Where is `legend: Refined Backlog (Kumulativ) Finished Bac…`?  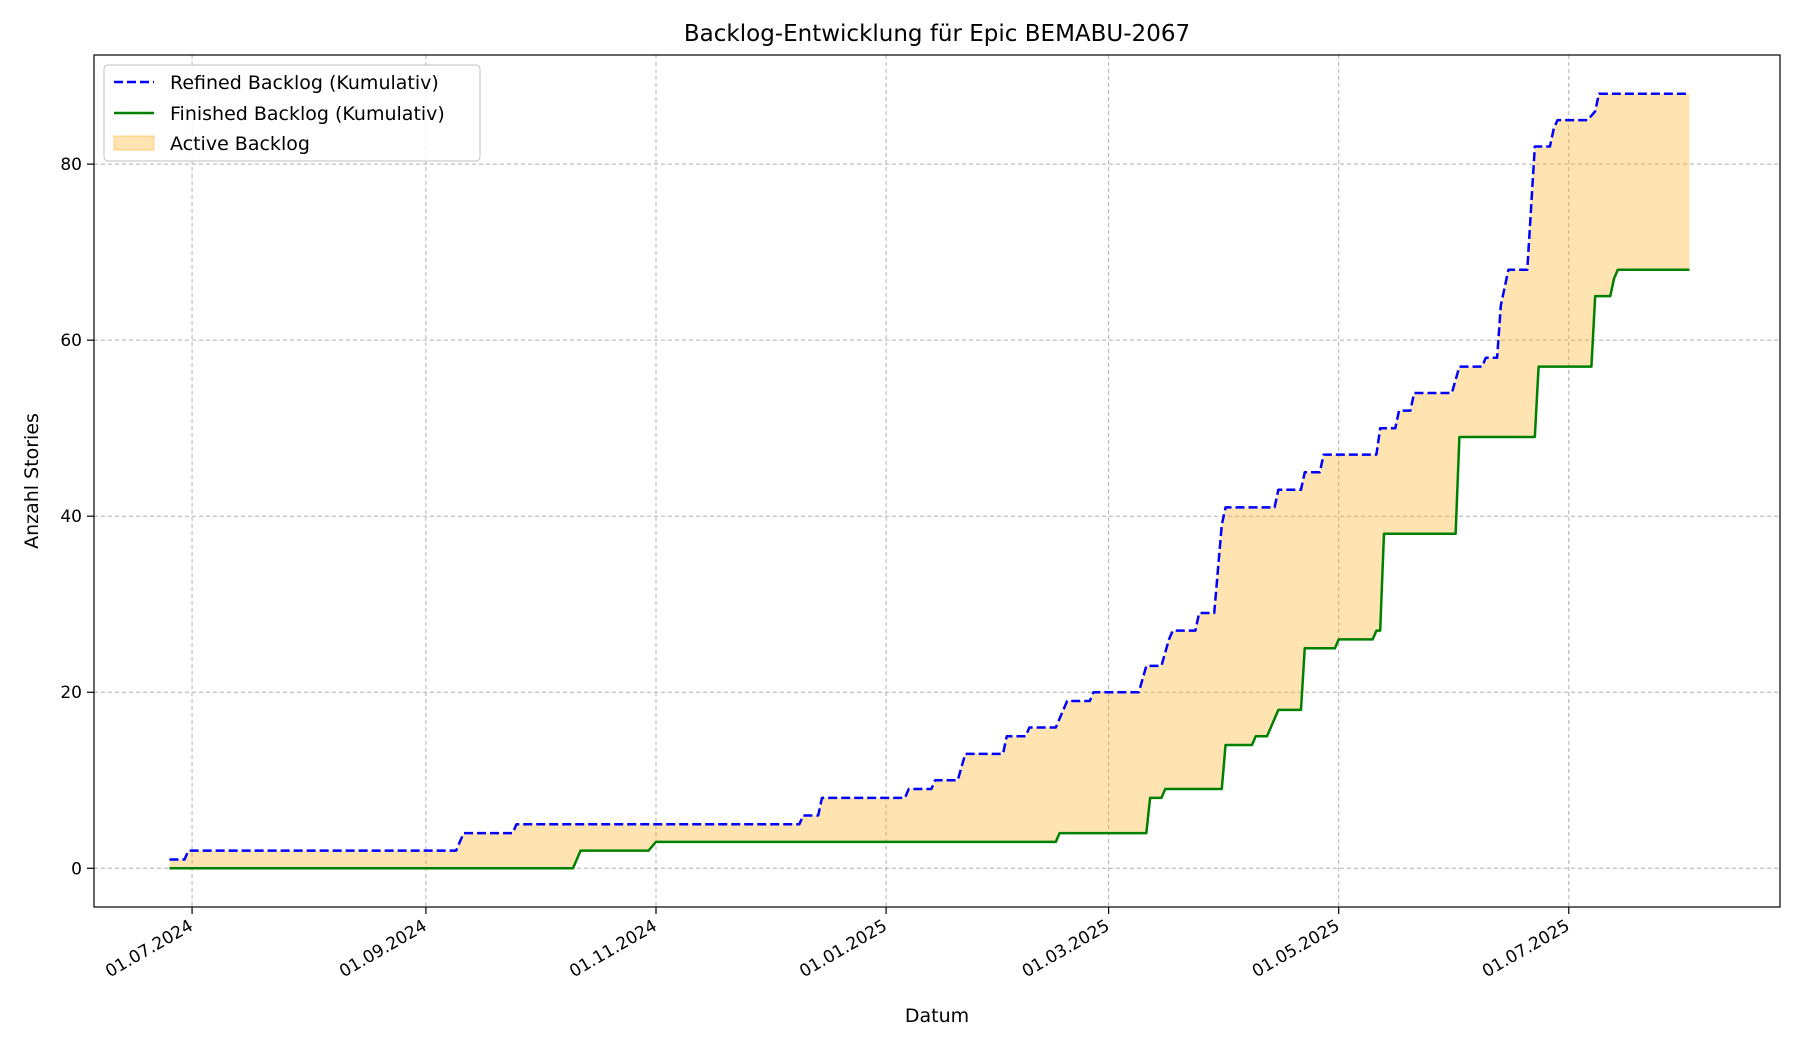 legend: Refined Backlog (Kumulativ) Finished Bac… is located at coordinates (292, 113).